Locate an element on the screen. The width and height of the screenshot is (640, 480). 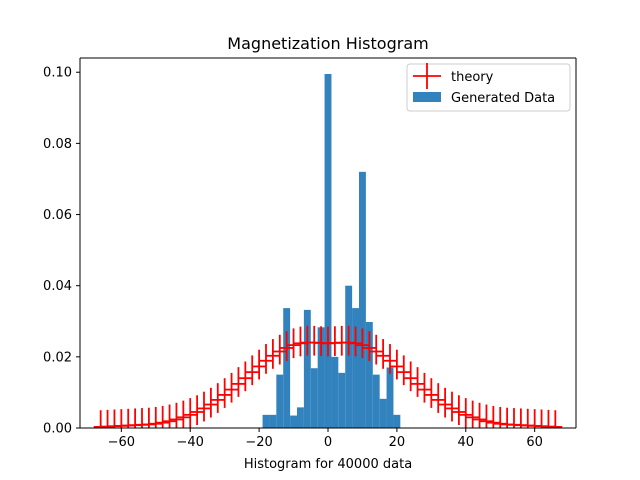
y-tick-label: 0.10 is located at coordinates (57, 73).